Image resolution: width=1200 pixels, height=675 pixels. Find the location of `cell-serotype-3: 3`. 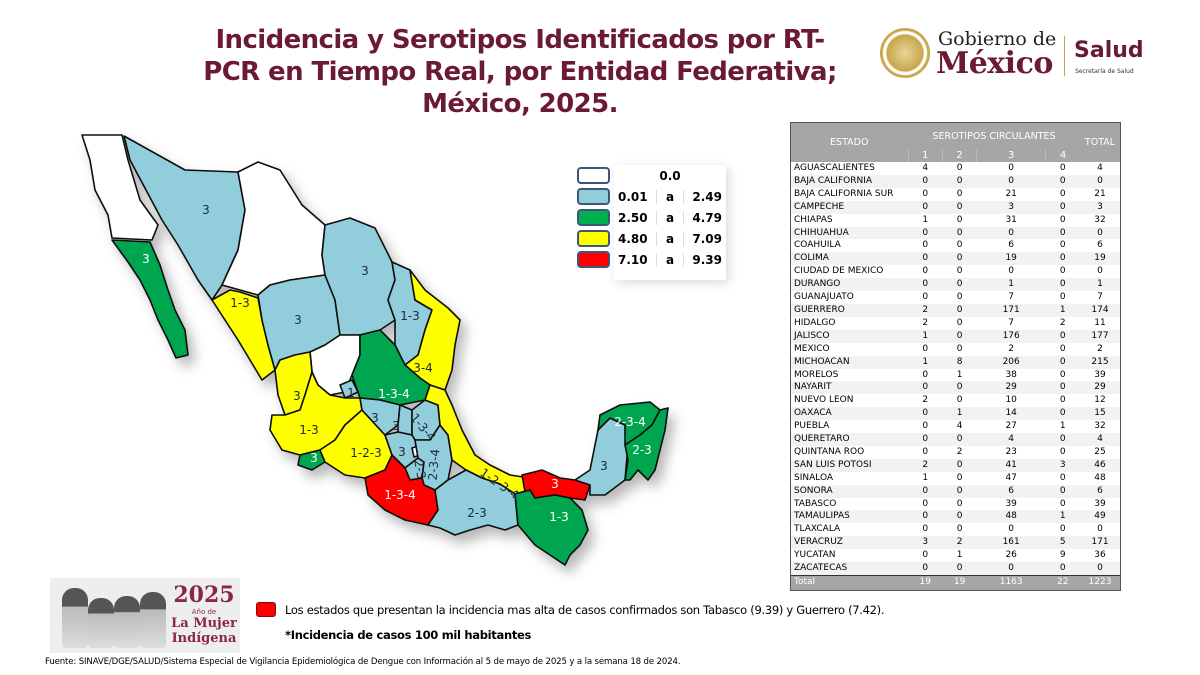

cell-serotype-3: 3 is located at coordinates (1011, 207).